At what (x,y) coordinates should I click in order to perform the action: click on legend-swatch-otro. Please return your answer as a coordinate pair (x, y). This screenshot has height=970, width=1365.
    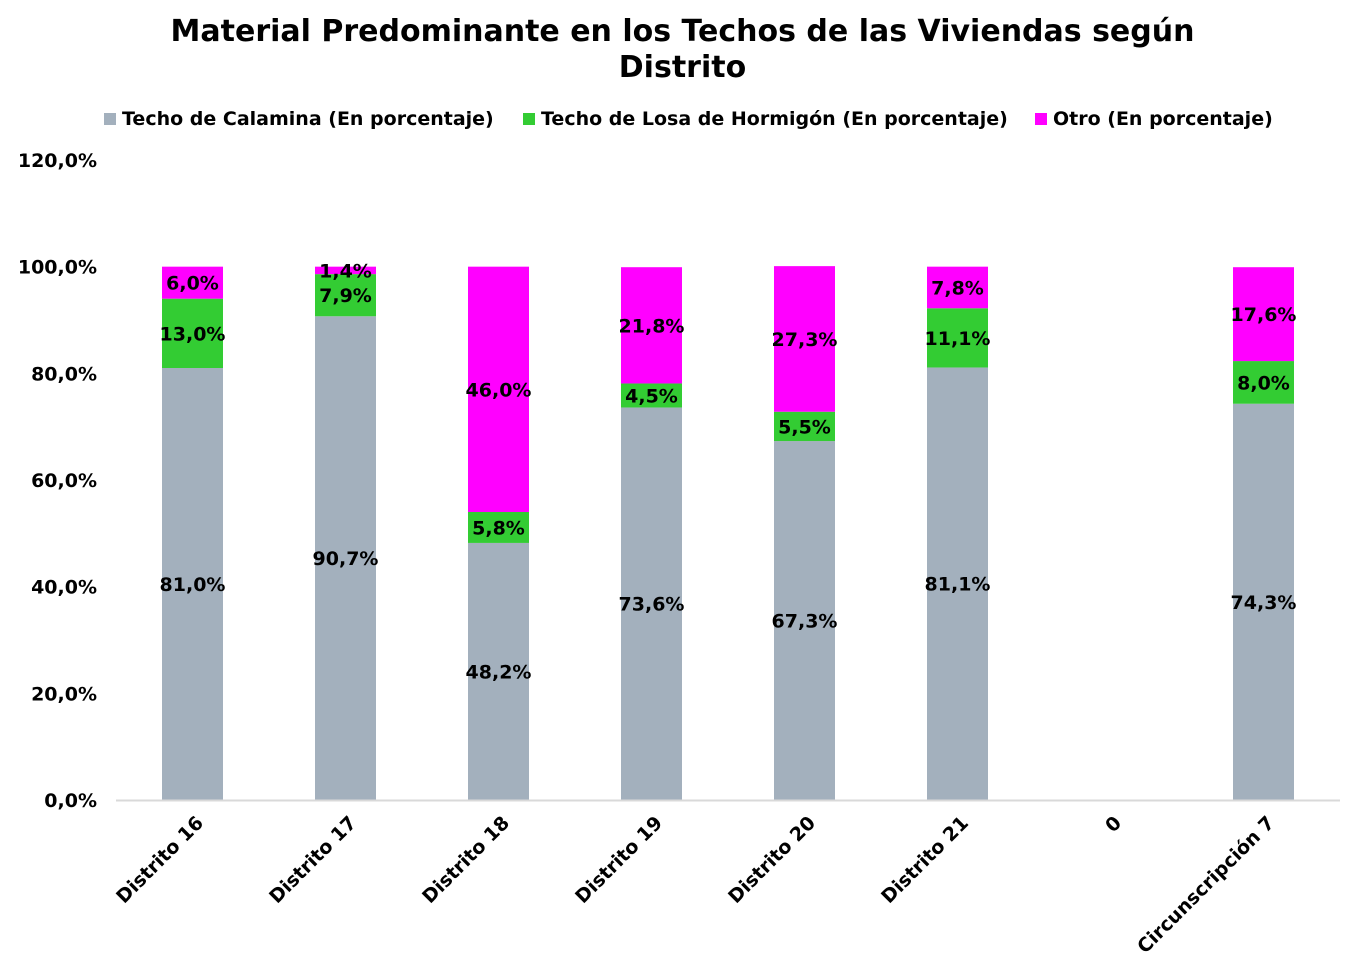
    Looking at the image, I should click on (1041, 119).